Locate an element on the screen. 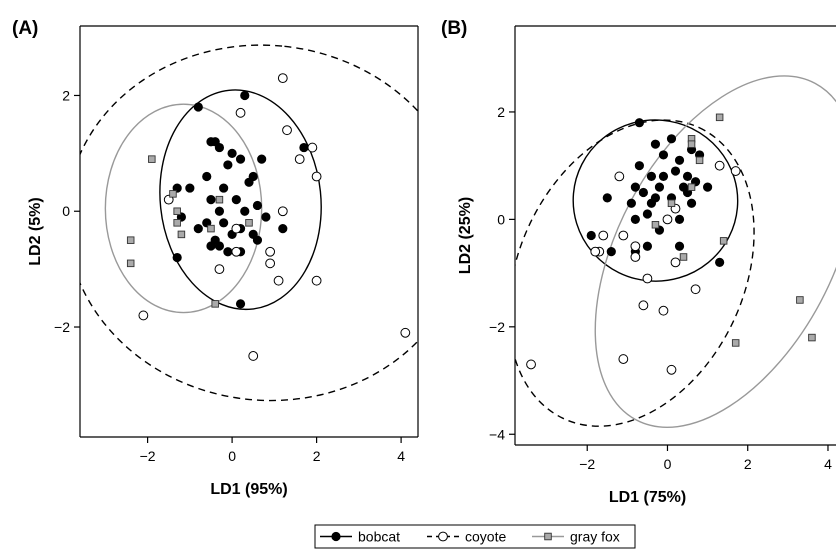 The width and height of the screenshot is (836, 556). series-coyote is located at coordinates (633, 267).